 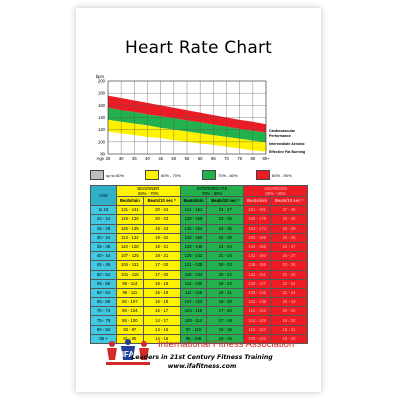 I want to click on website-url: www.ifafitness.com, so click(x=202, y=366).